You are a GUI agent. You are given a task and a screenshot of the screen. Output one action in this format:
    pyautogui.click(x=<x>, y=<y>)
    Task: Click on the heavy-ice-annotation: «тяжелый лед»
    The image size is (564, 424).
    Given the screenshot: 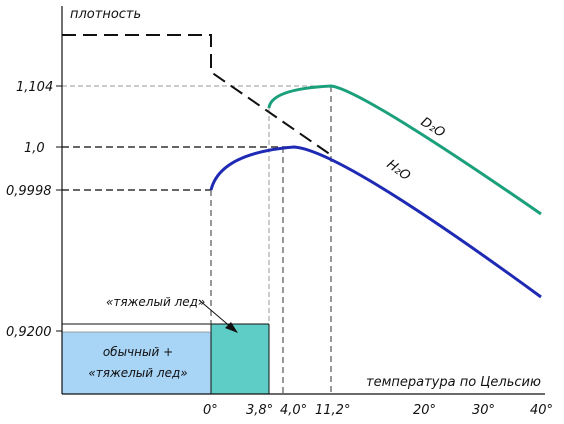 What is the action you would take?
    pyautogui.click(x=155, y=302)
    